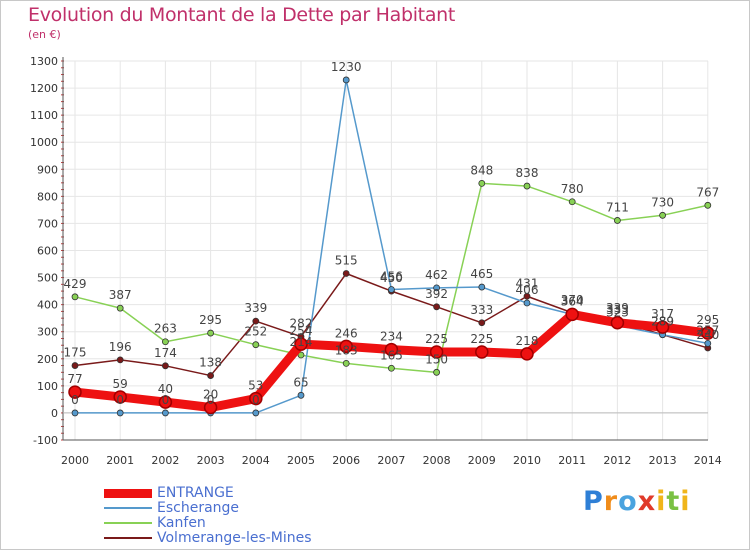 The width and height of the screenshot is (750, 550). I want to click on data-label: 175, so click(75, 353).